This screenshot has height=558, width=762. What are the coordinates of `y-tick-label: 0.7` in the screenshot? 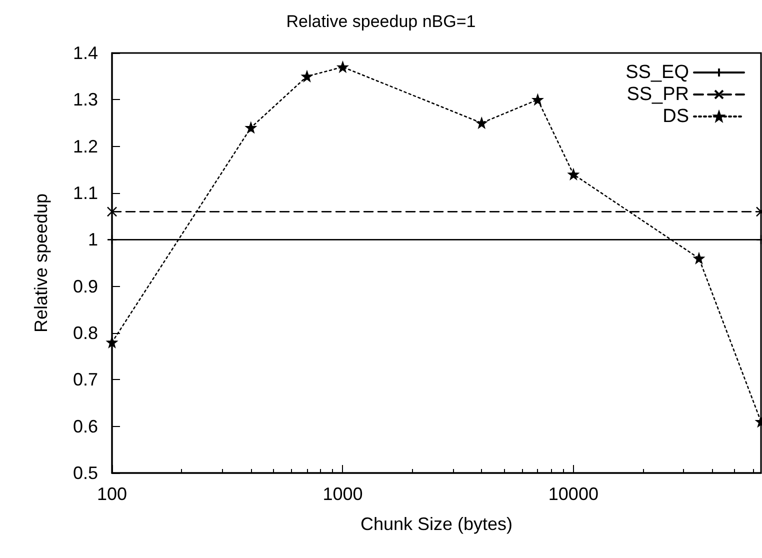 It's located at (85, 380).